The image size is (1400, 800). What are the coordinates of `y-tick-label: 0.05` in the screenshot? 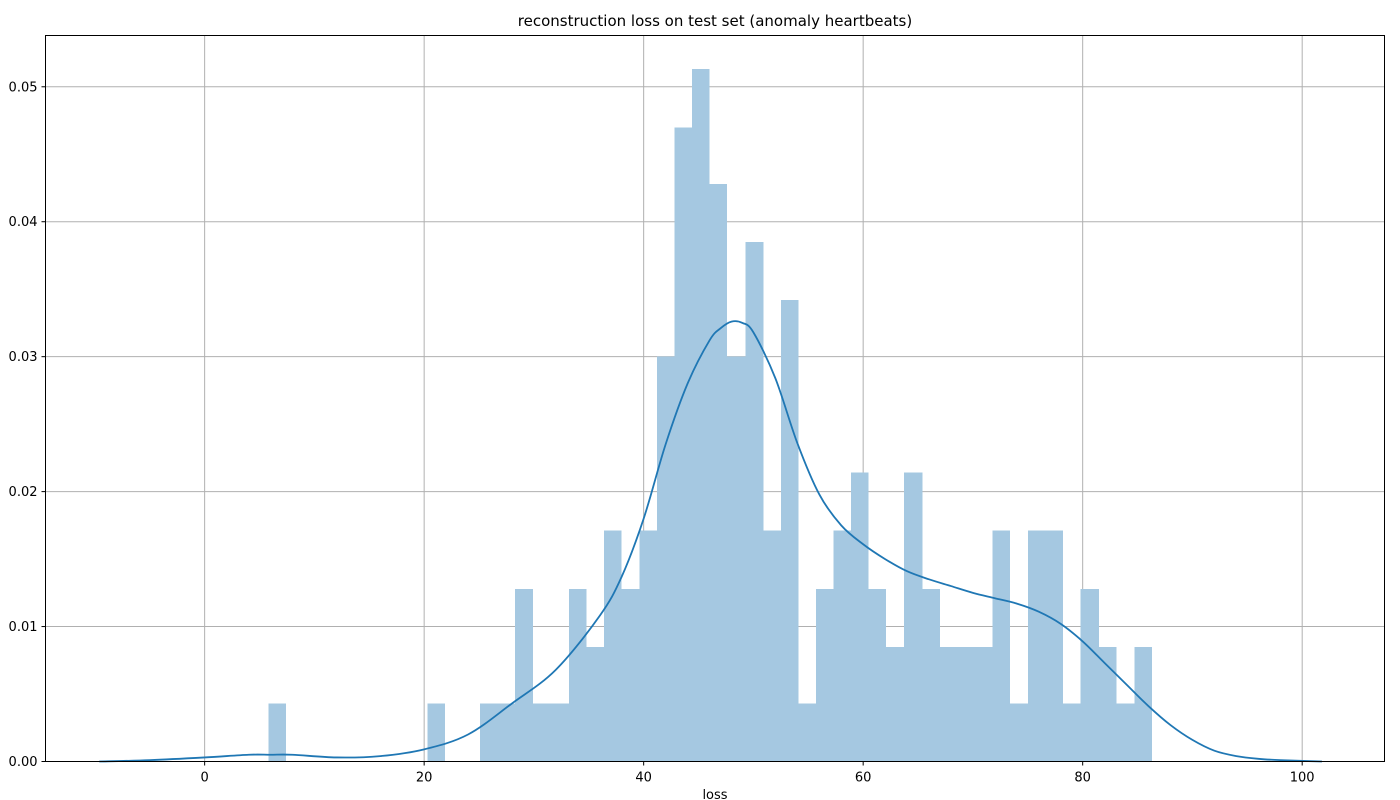 It's located at (23, 87).